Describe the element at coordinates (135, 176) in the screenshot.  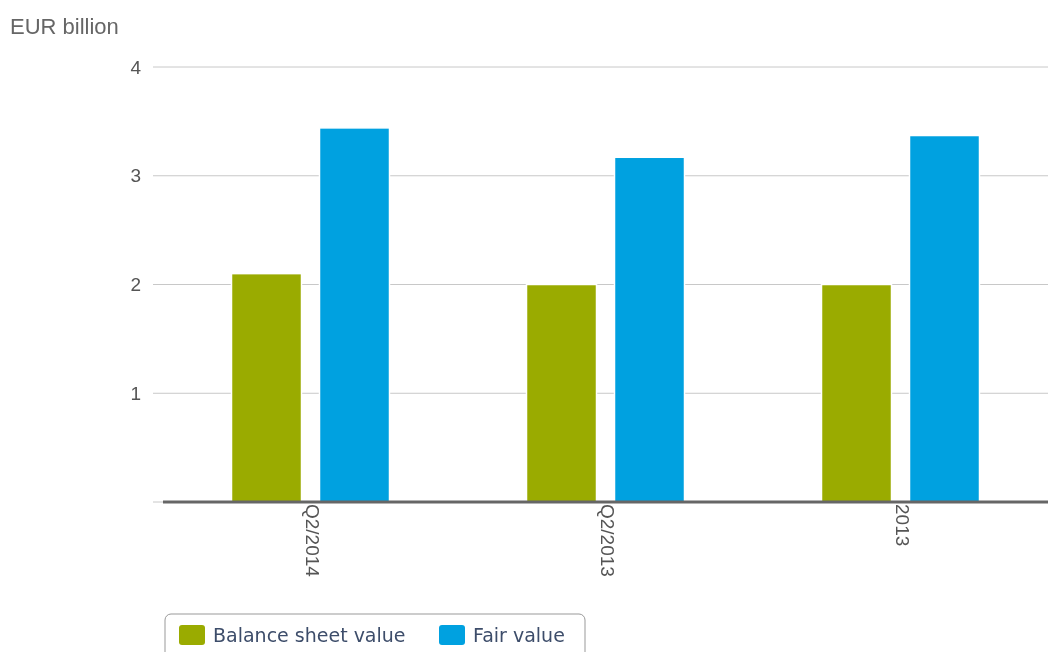
I see `y-tick-label: 3` at that location.